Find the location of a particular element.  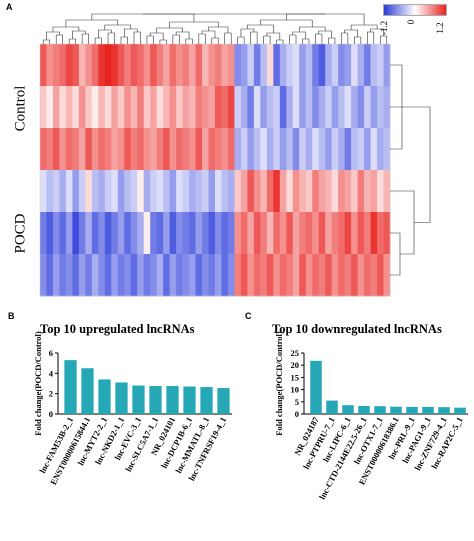

y-tick-label: 4 is located at coordinates (51, 373).